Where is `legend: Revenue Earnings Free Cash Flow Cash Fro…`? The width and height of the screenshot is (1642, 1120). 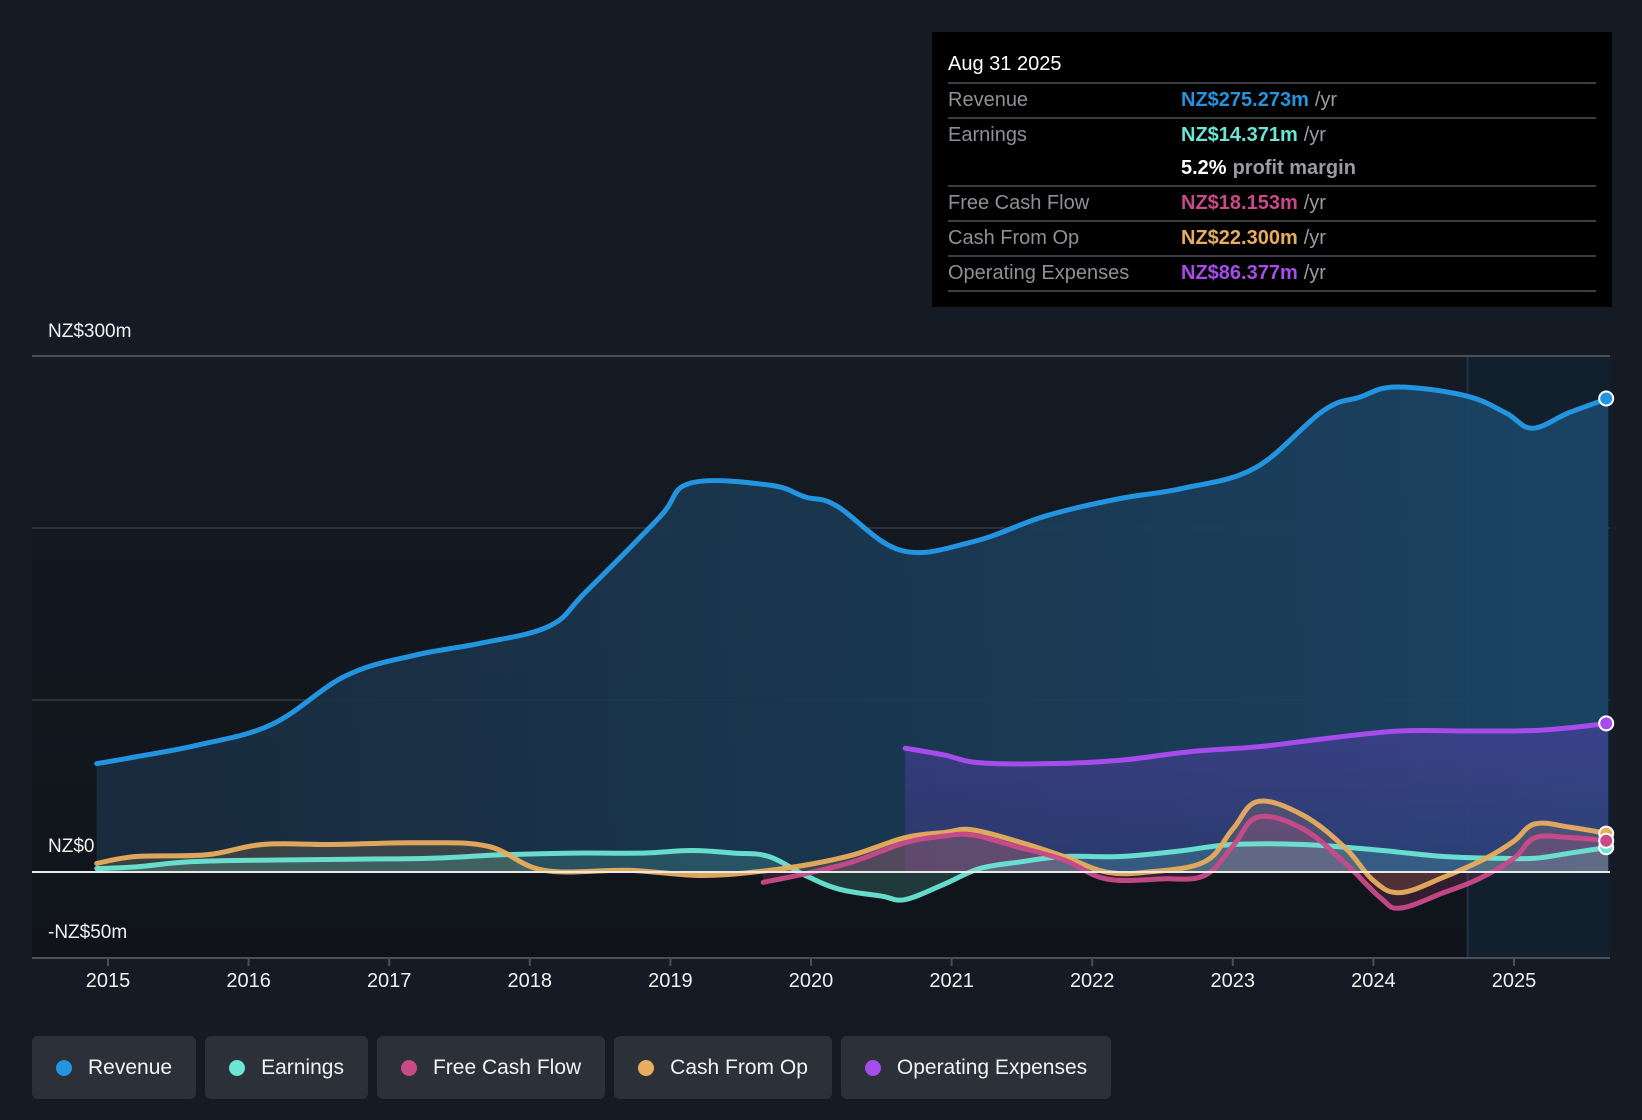
legend: Revenue Earnings Free Cash Flow Cash Fro… is located at coordinates (572, 1067).